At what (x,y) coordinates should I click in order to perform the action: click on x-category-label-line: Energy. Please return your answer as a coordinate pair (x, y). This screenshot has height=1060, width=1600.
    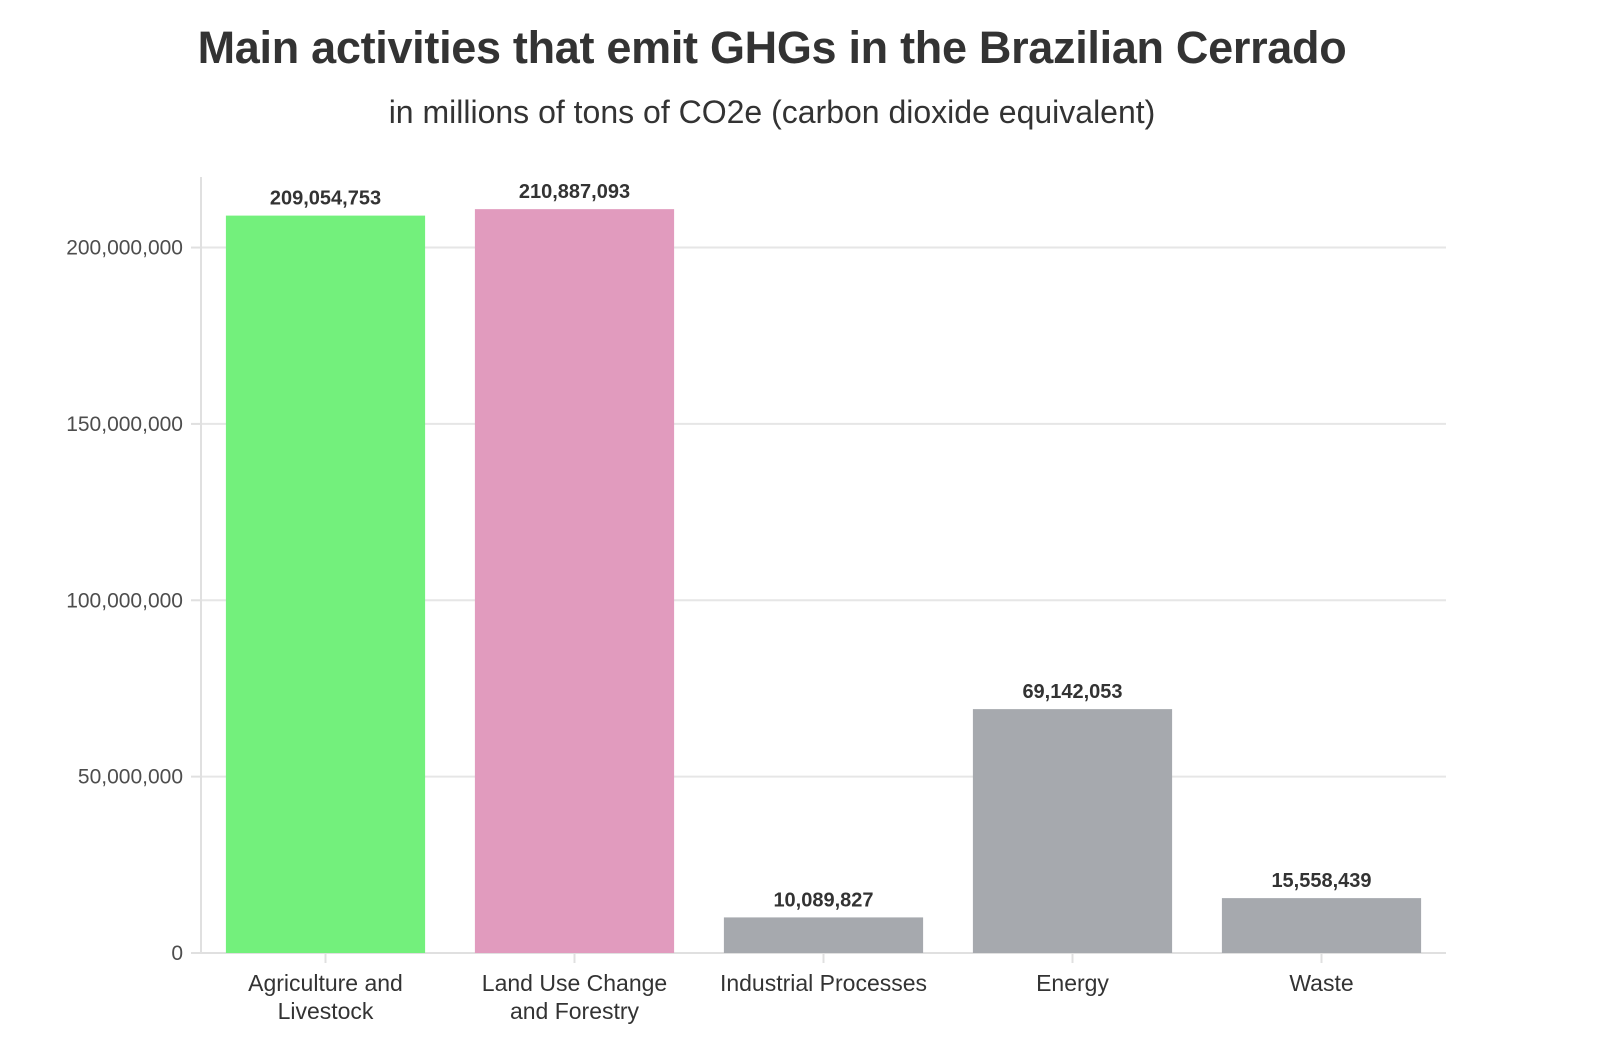
    Looking at the image, I should click on (1072, 983).